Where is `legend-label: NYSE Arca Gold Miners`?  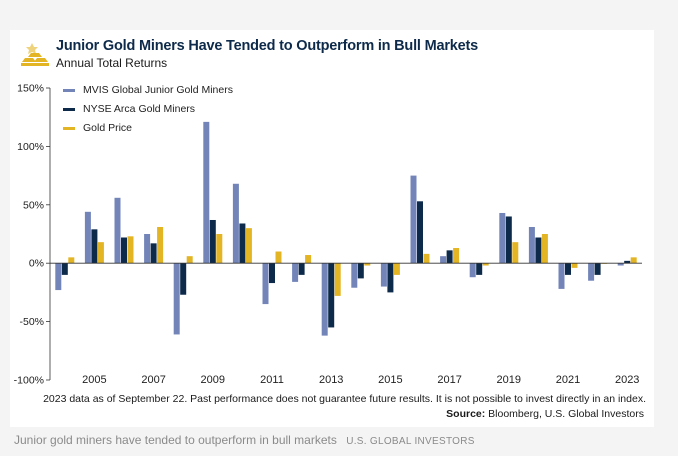 legend-label: NYSE Arca Gold Miners is located at coordinates (139, 109).